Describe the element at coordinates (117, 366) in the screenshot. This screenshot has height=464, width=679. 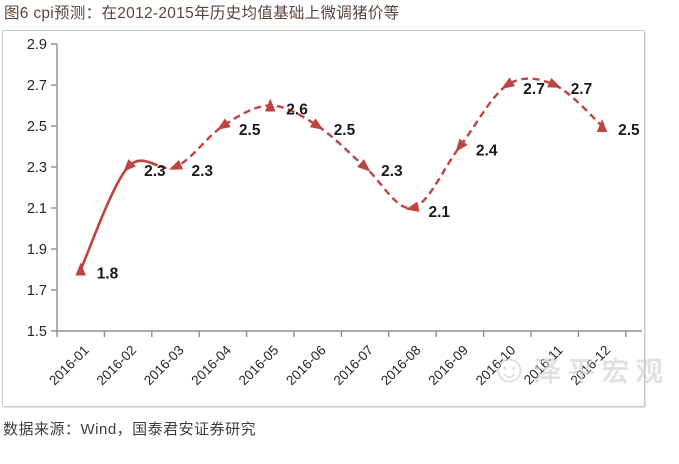
I see `x-tick-label: 2016-02` at that location.